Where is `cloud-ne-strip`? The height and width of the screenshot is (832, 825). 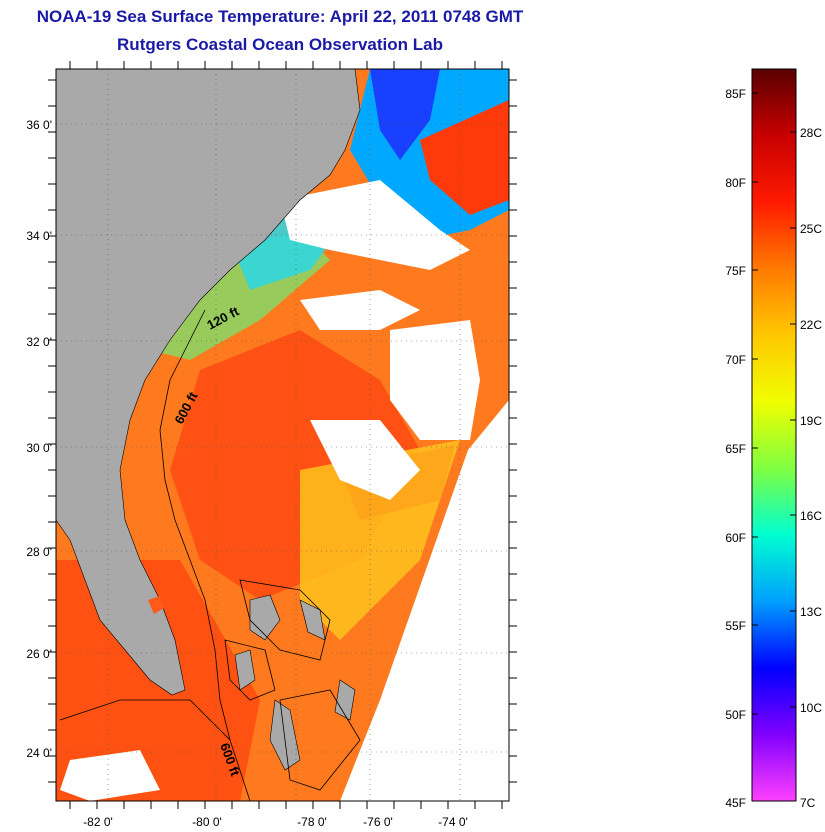 cloud-ne-strip is located at coordinates (360, 310).